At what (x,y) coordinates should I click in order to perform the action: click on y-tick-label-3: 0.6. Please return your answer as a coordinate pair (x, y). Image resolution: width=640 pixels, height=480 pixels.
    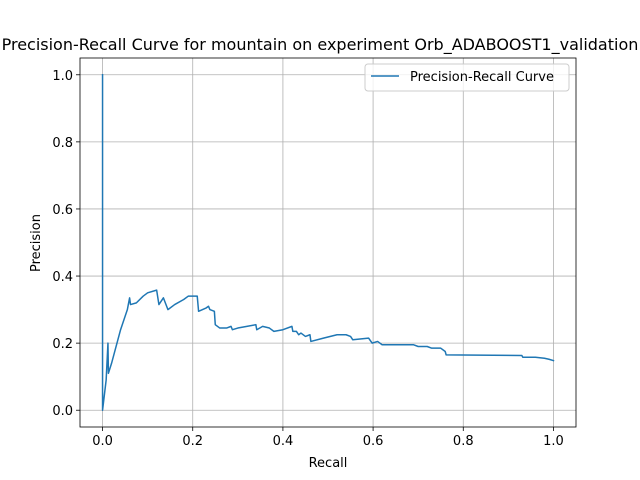
    Looking at the image, I should click on (62, 210).